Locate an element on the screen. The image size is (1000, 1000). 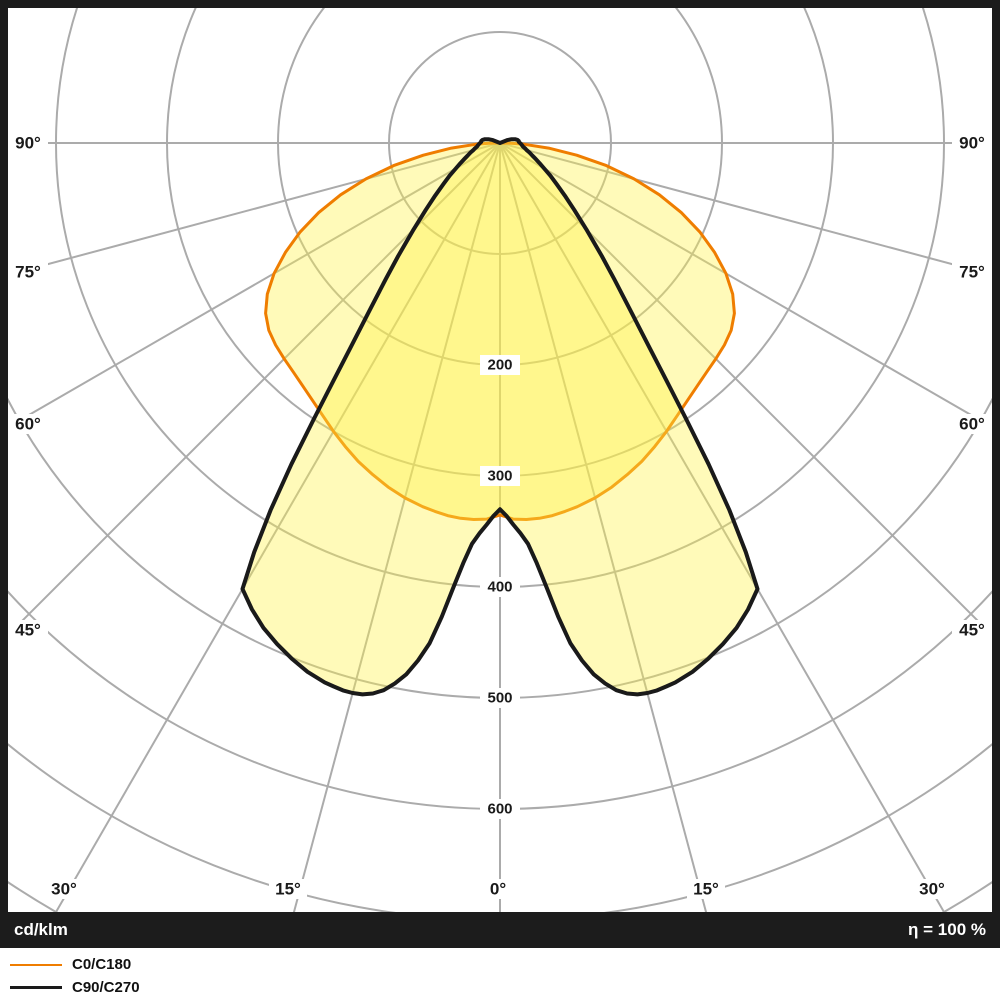
angle-label-bottom: 0° is located at coordinates (498, 889).